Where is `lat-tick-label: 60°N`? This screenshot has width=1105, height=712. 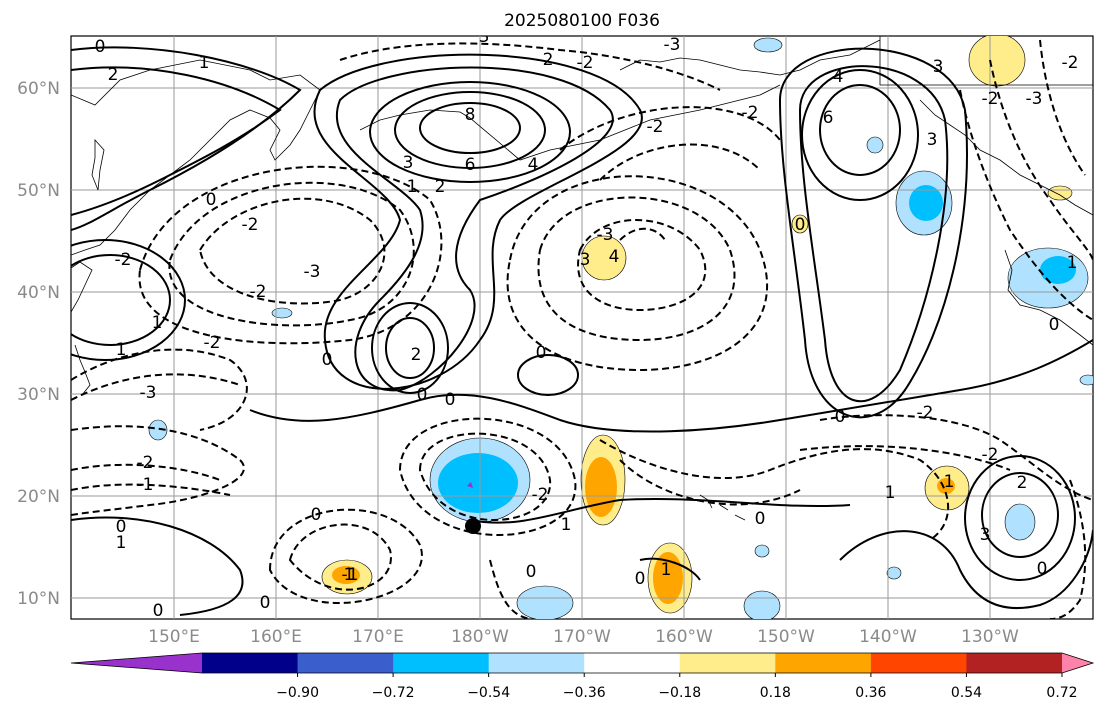 lat-tick-label: 60°N is located at coordinates (38, 89).